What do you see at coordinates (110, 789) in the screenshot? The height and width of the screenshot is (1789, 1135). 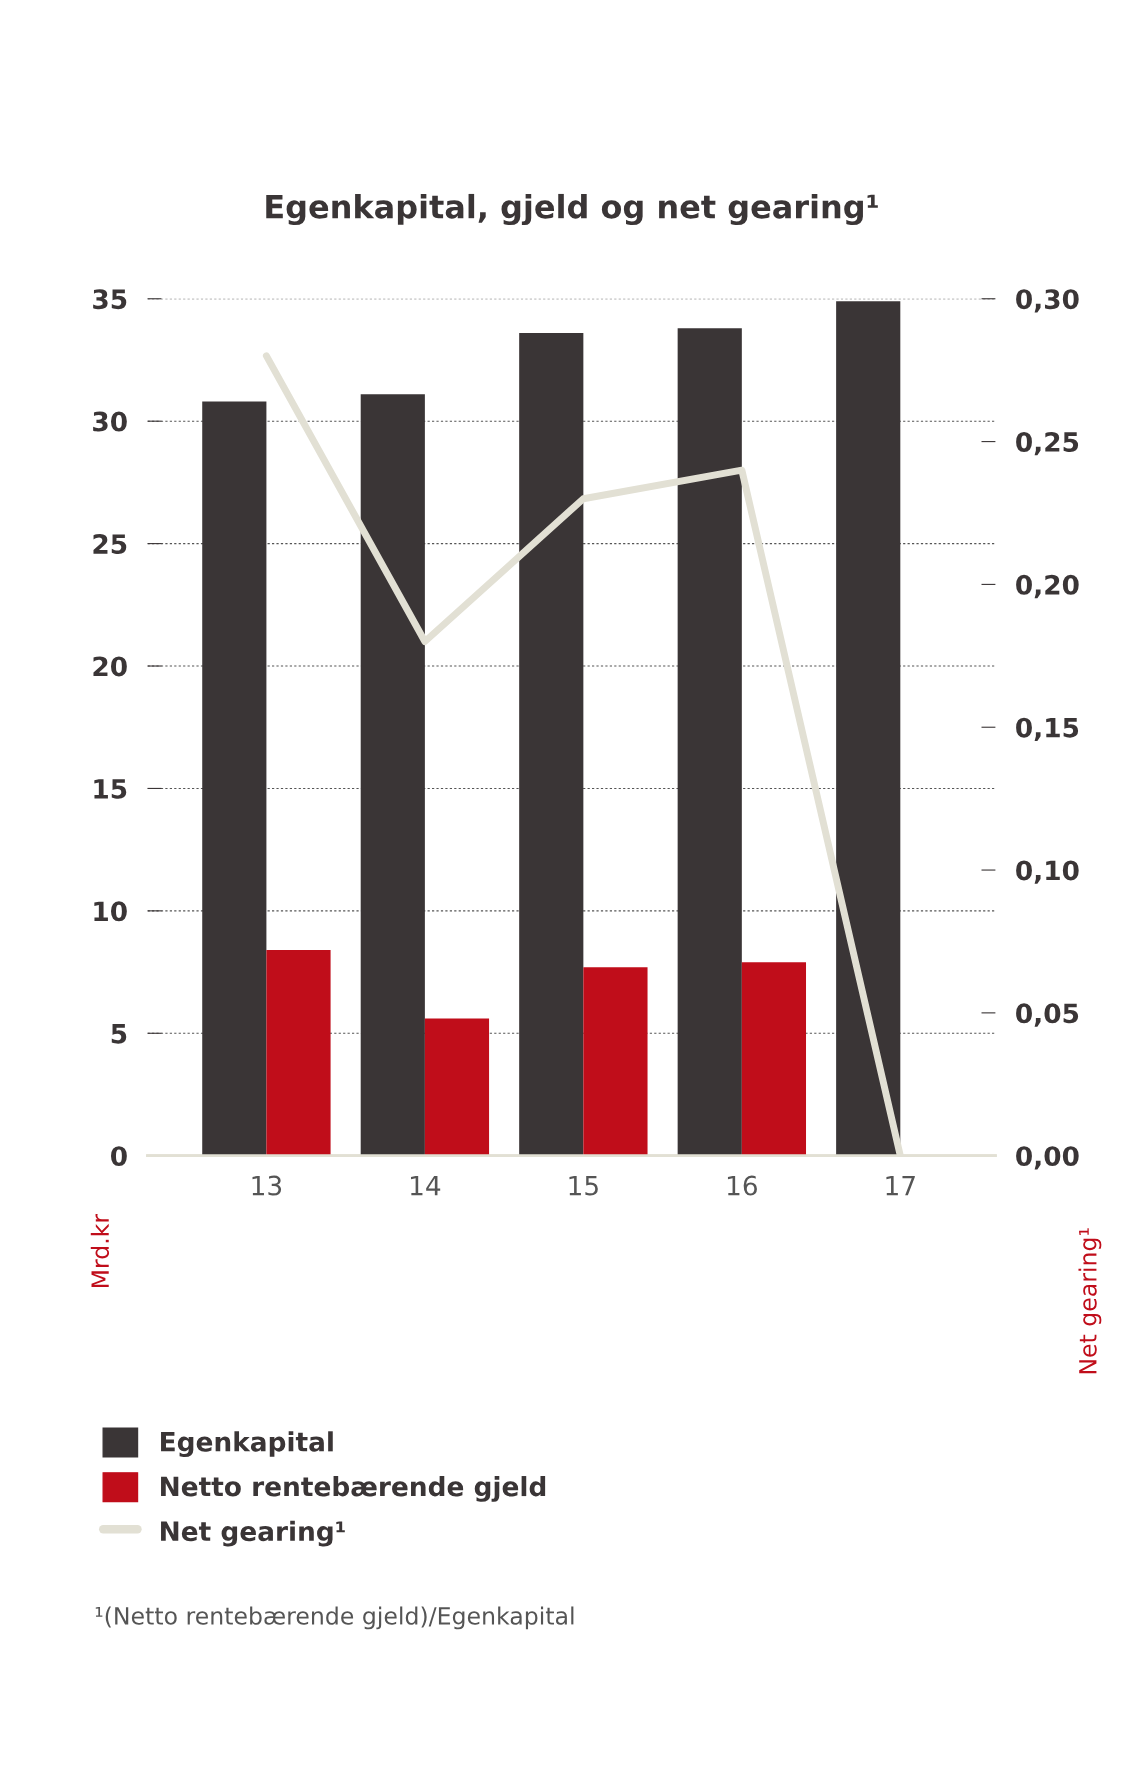 I see `y-tick-label: 15` at bounding box center [110, 789].